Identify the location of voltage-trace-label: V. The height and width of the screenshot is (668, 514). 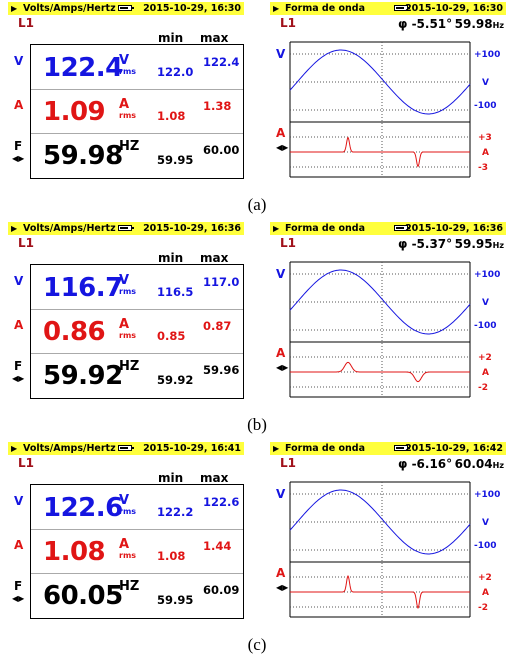
(281, 494).